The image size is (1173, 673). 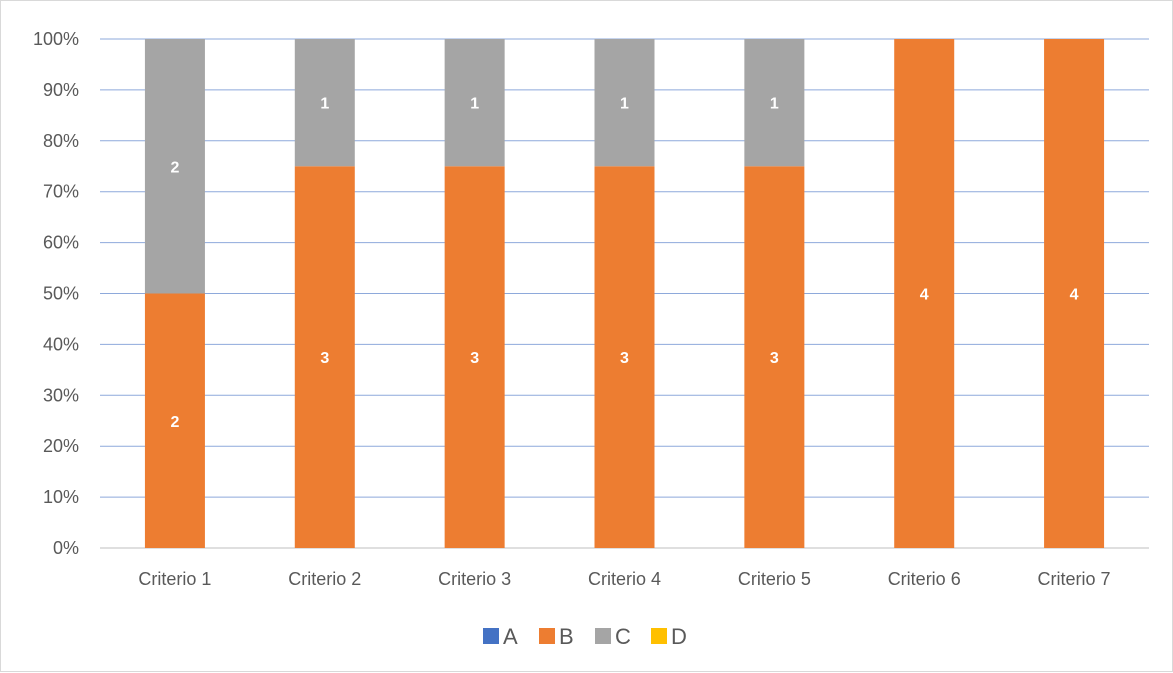 I want to click on y-tick-label: 30%, so click(x=61, y=395).